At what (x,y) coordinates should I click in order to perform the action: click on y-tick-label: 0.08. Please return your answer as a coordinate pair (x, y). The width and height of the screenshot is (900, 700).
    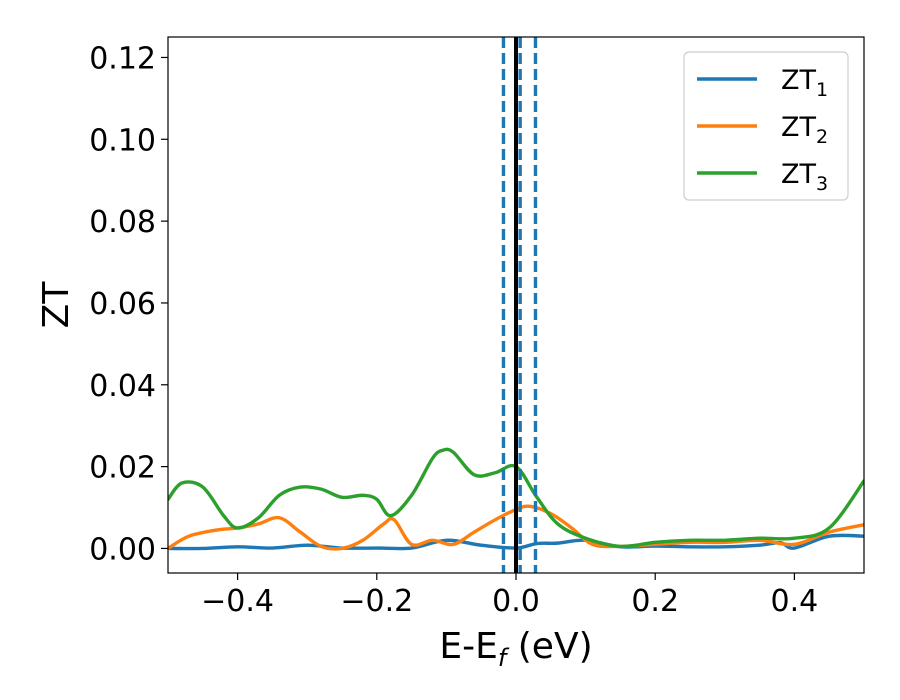
    Looking at the image, I should click on (122, 222).